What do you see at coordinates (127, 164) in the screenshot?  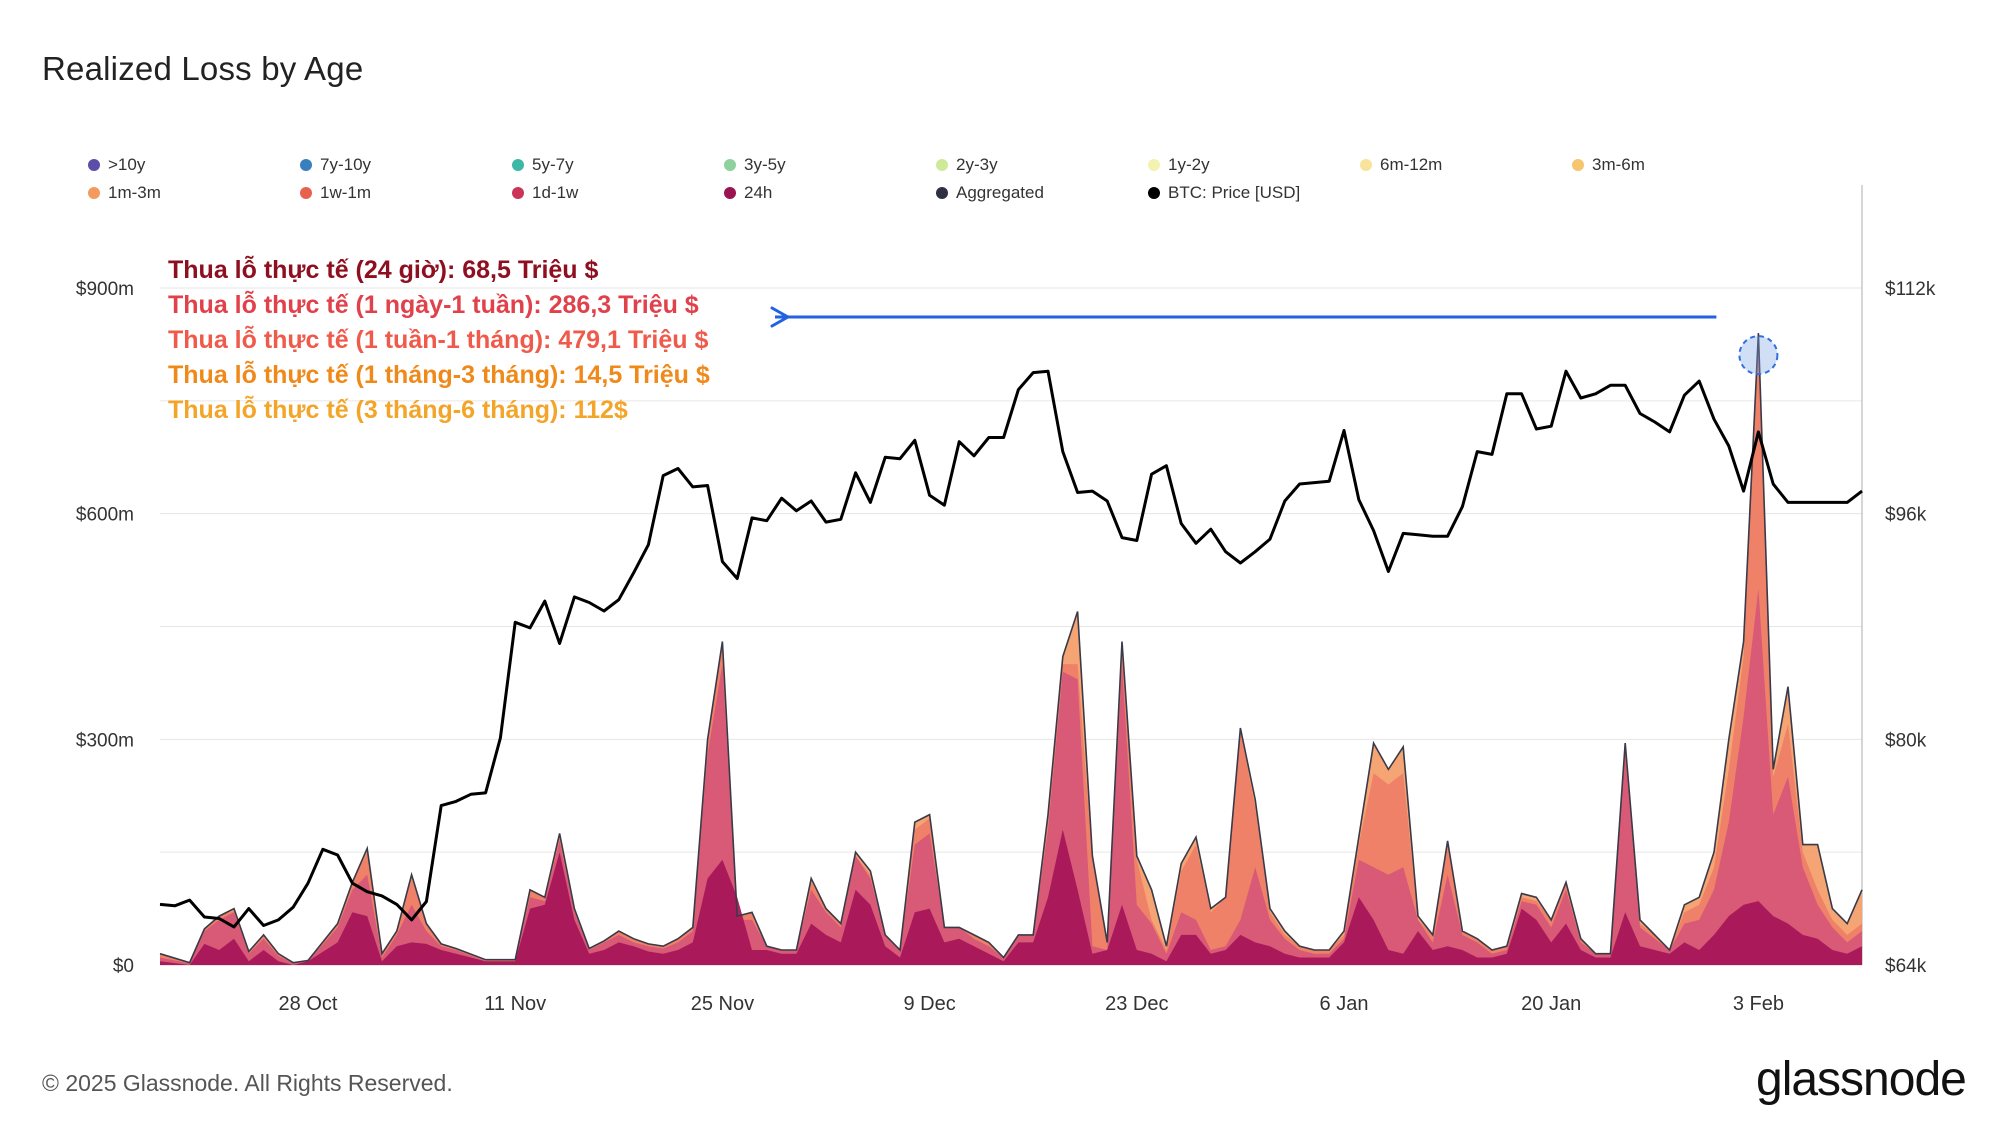 I see `legend-label: >10y` at bounding box center [127, 164].